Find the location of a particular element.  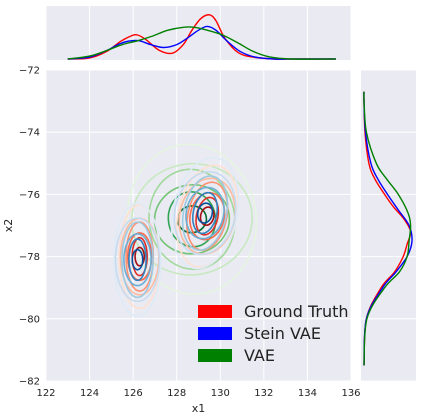

right-marginal-grid is located at coordinates (388, 225).